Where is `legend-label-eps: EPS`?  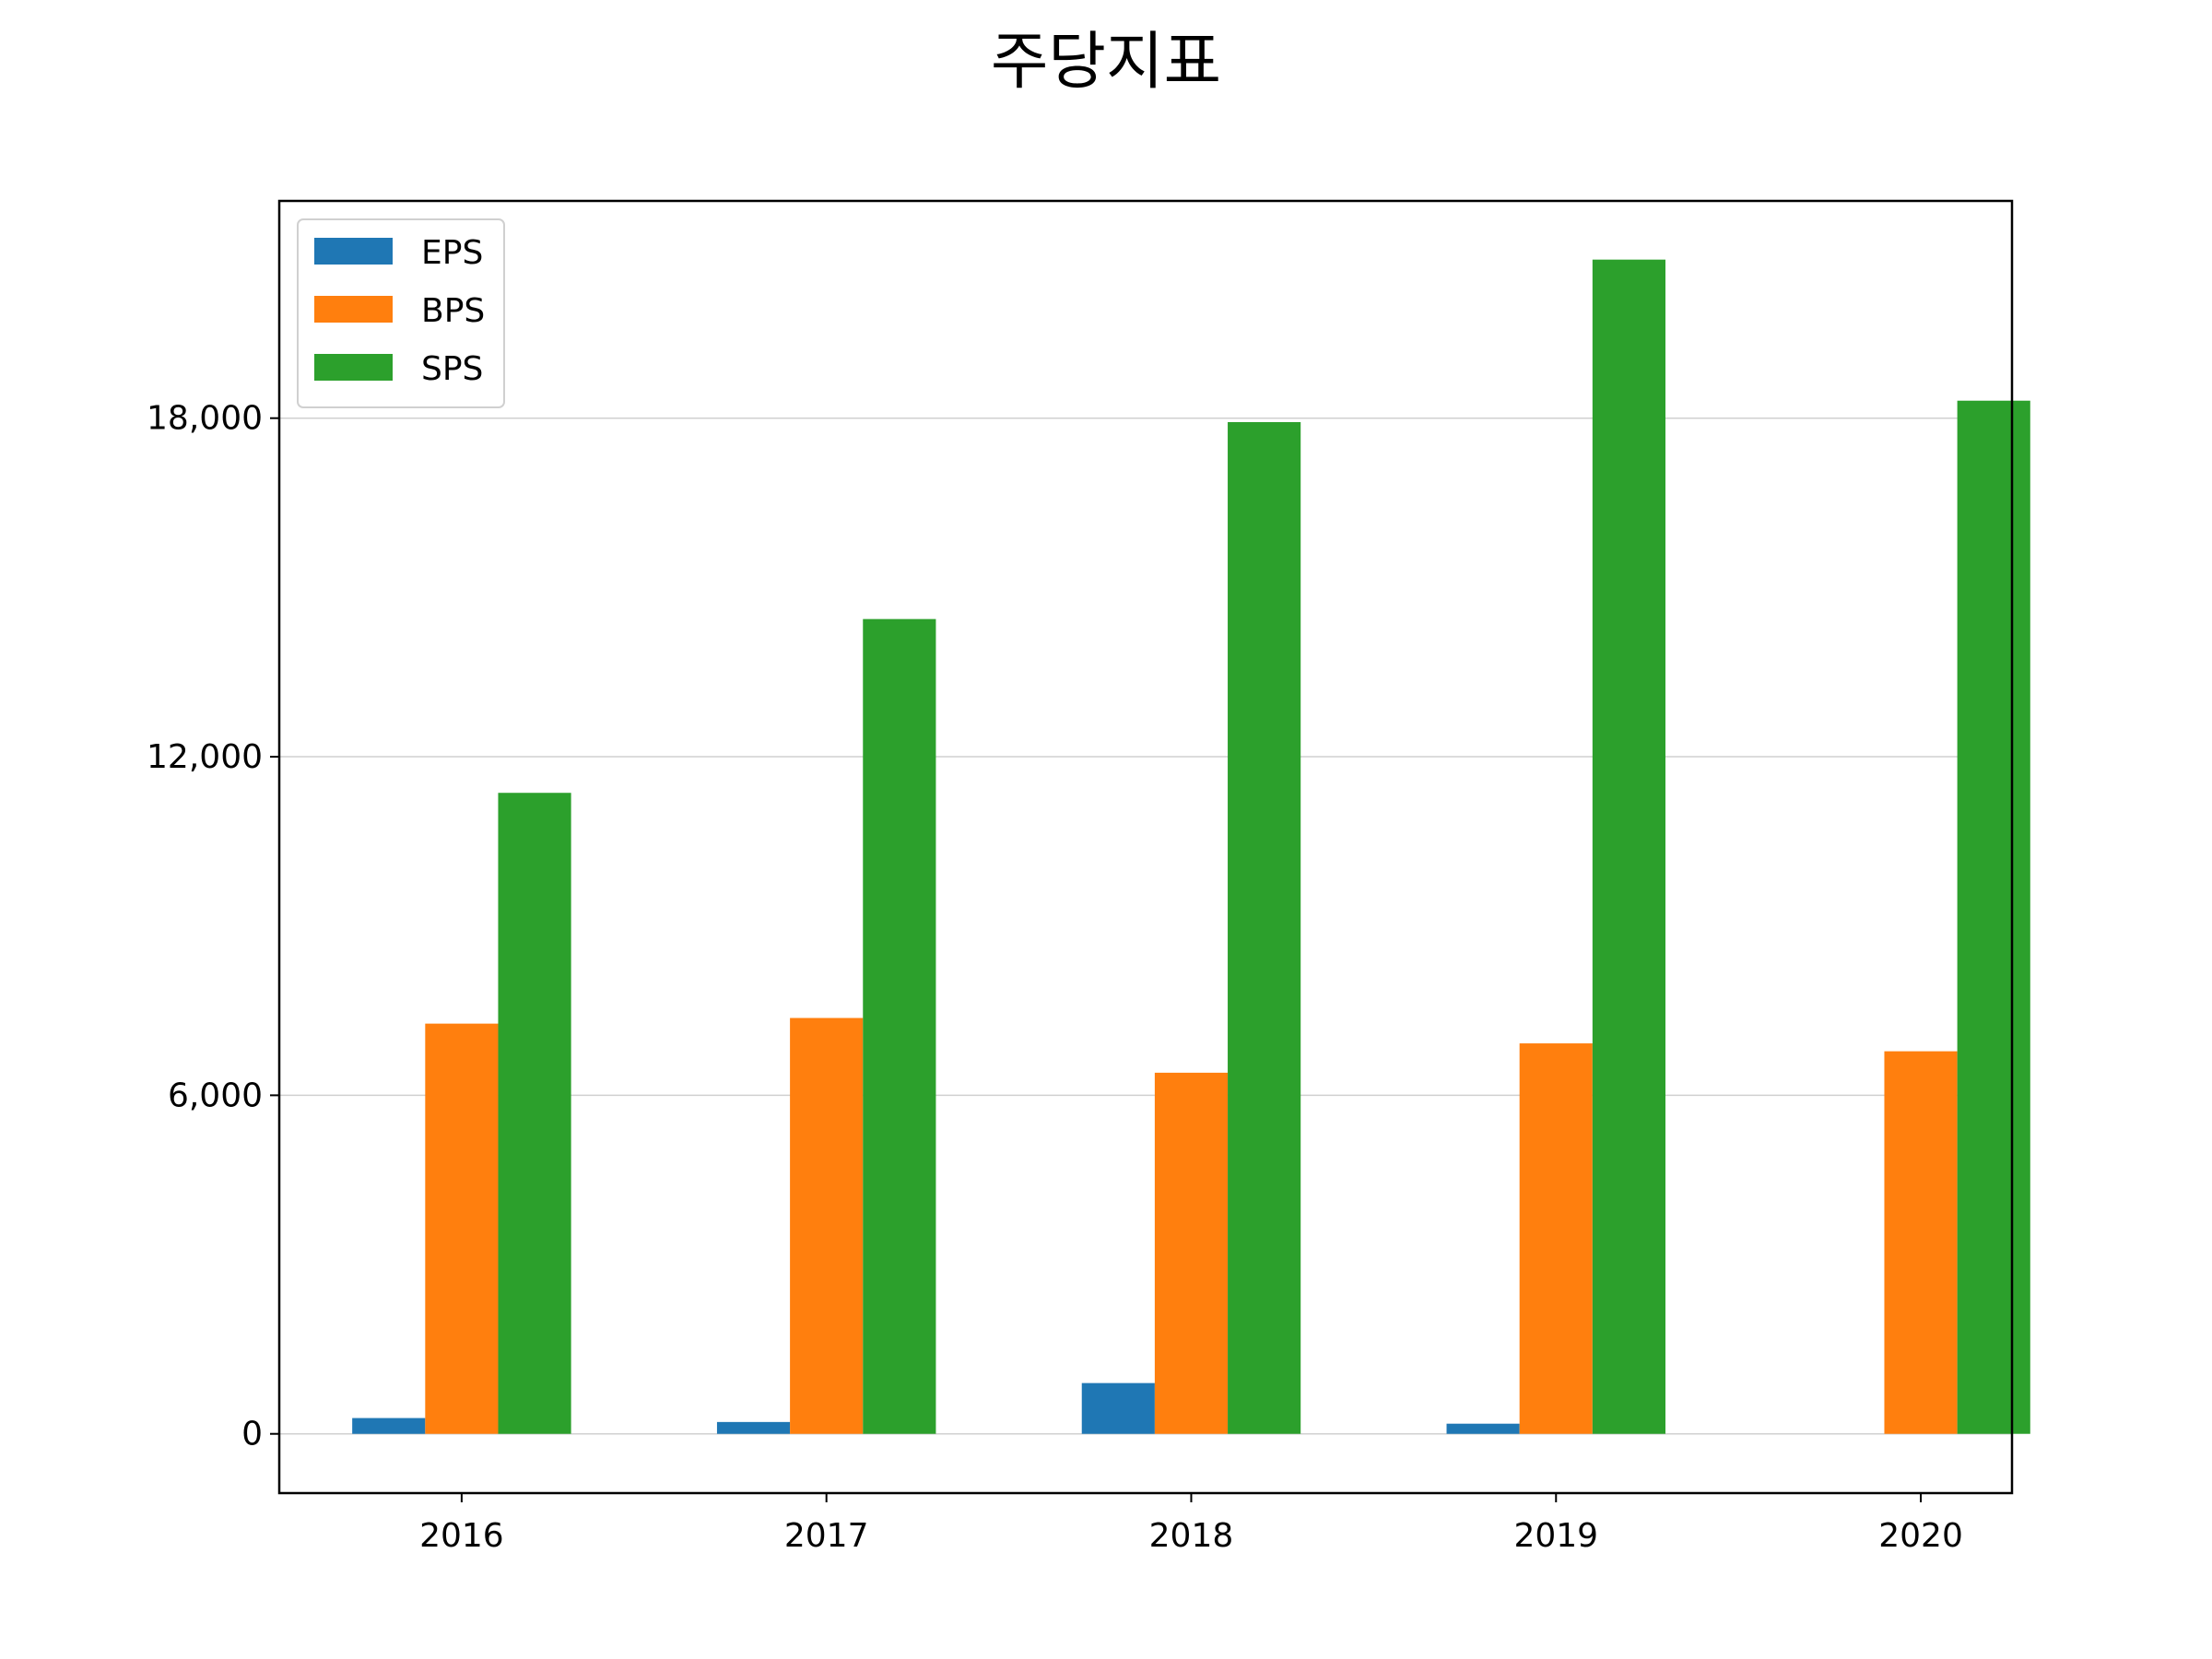
legend-label-eps: EPS is located at coordinates (452, 253).